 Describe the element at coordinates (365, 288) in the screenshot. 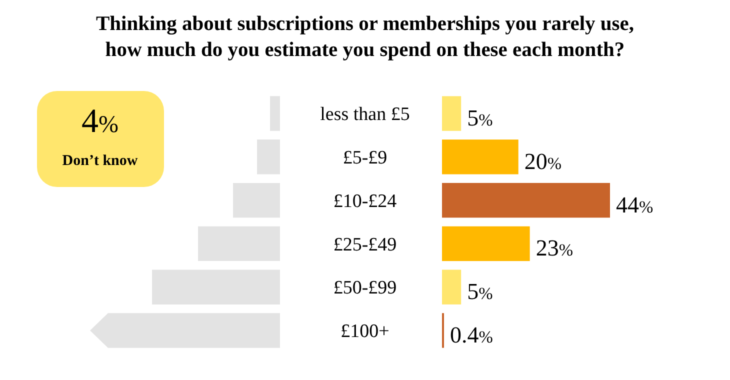

I see `y-tick-label: £50-£99` at that location.